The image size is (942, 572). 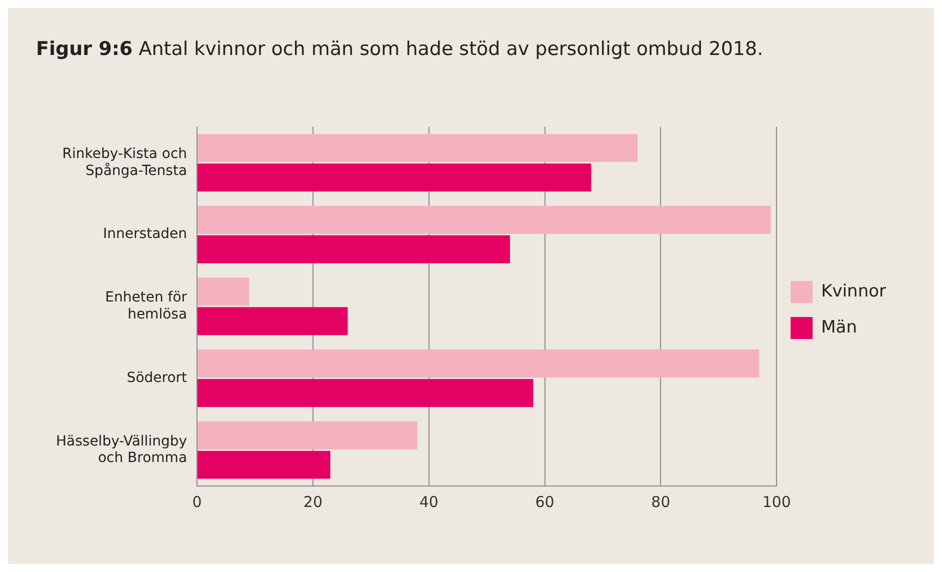 I want to click on y-tick-label: Rinkeby-Kista och Spånga-Tensta, so click(x=125, y=162).